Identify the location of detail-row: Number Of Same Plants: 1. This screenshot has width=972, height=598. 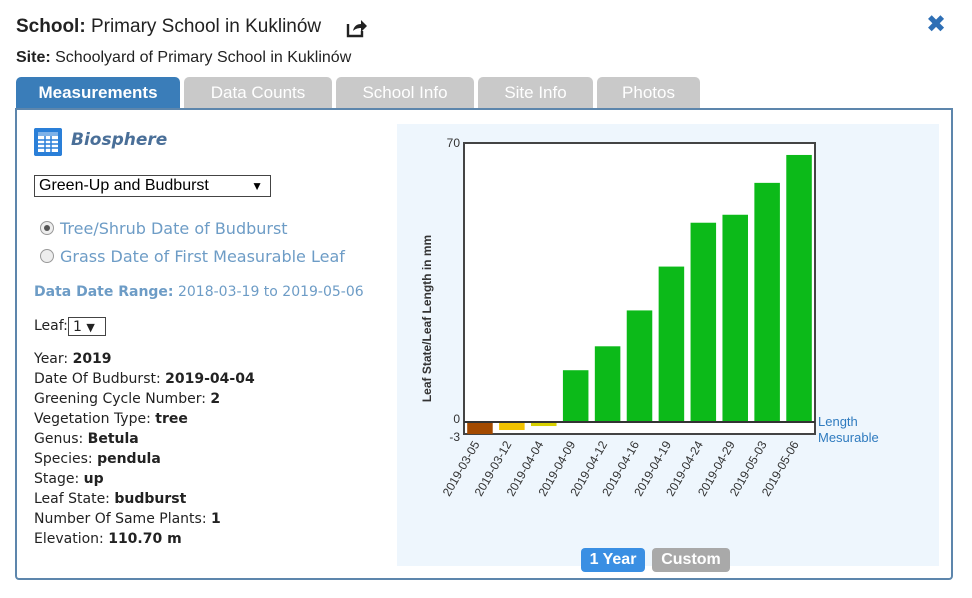
(144, 519).